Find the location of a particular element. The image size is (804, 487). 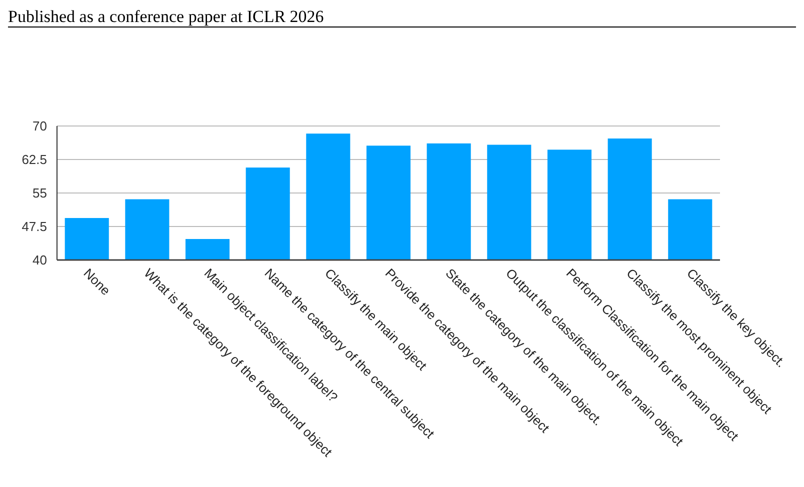

y-tick-label: 70 is located at coordinates (39, 126).